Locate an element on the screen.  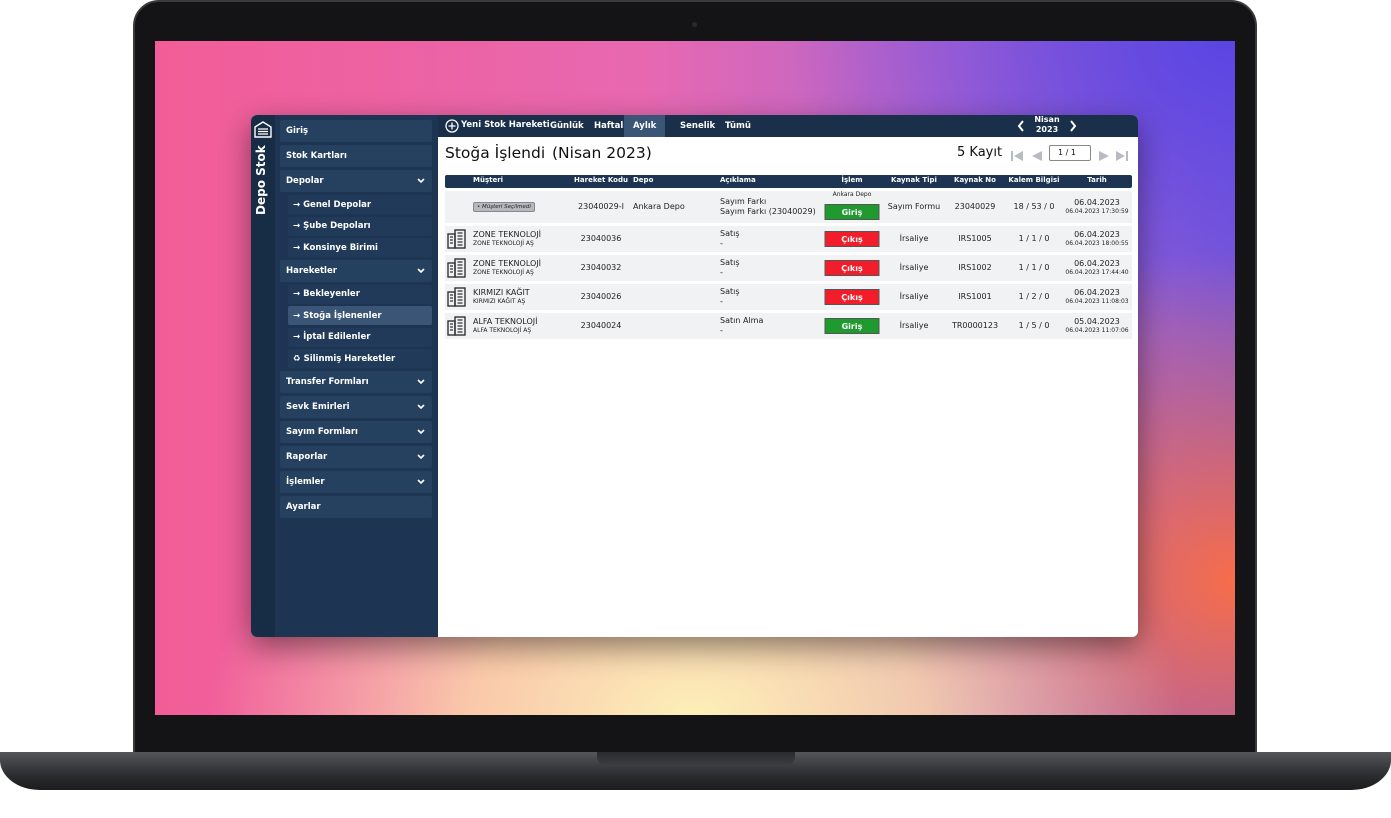
datetime: 06.04.2023 17:30:59 is located at coordinates (1097, 211).